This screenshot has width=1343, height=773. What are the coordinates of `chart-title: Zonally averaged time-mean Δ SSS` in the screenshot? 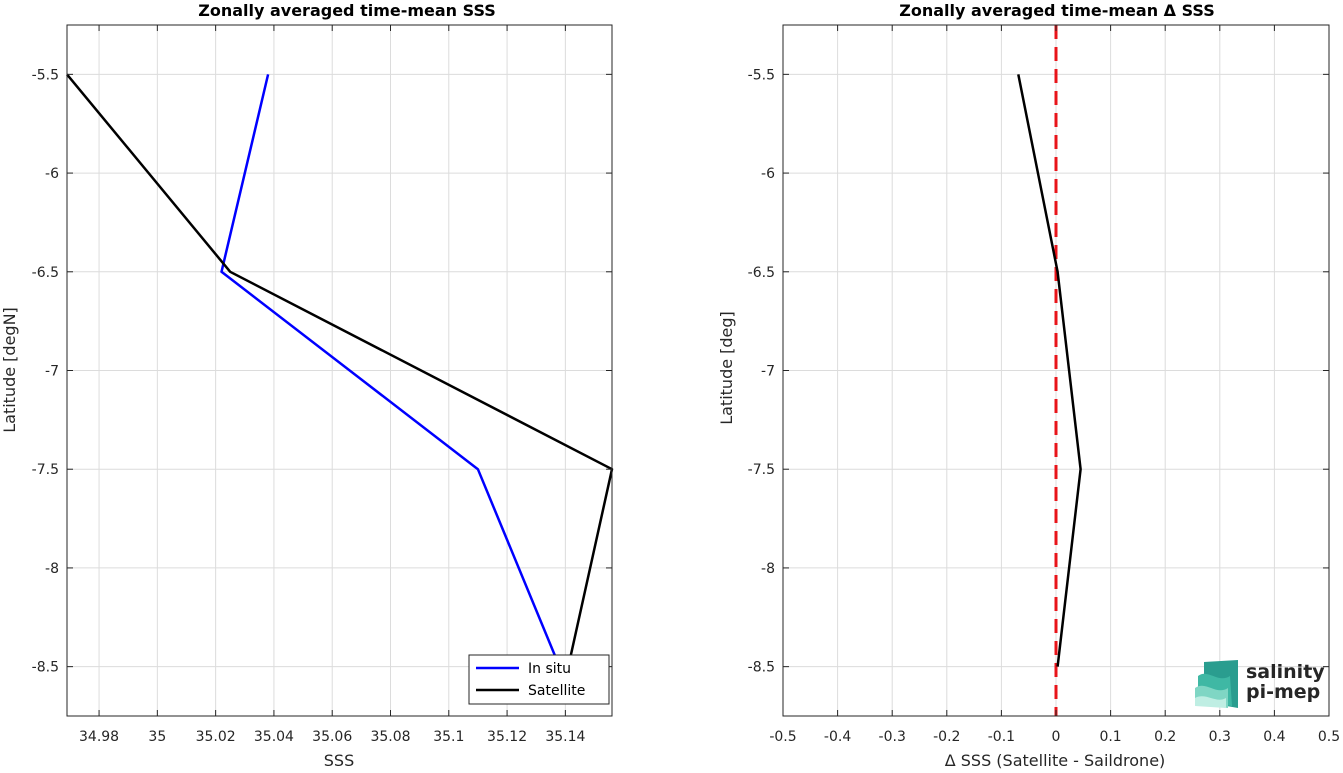 It's located at (1057, 10).